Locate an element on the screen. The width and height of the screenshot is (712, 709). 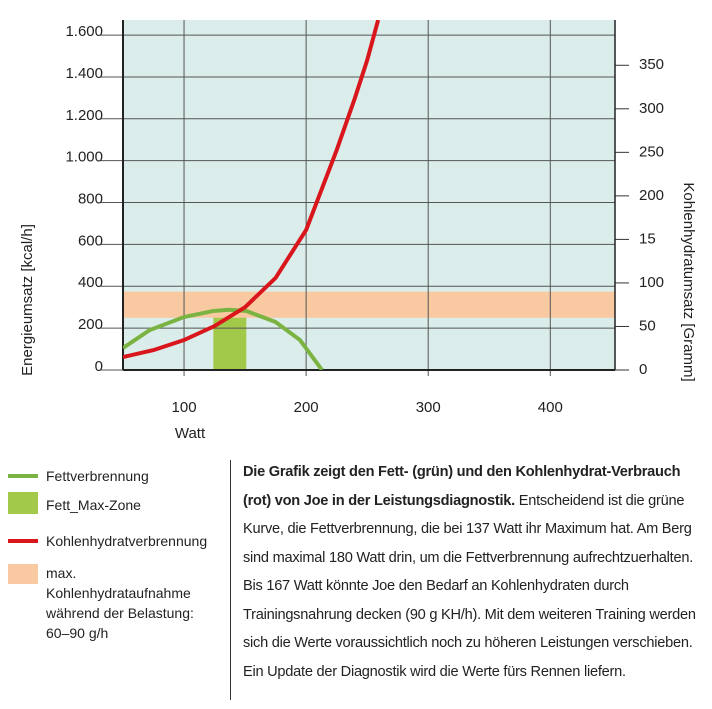
y-tick-label: 0 is located at coordinates (99, 366).